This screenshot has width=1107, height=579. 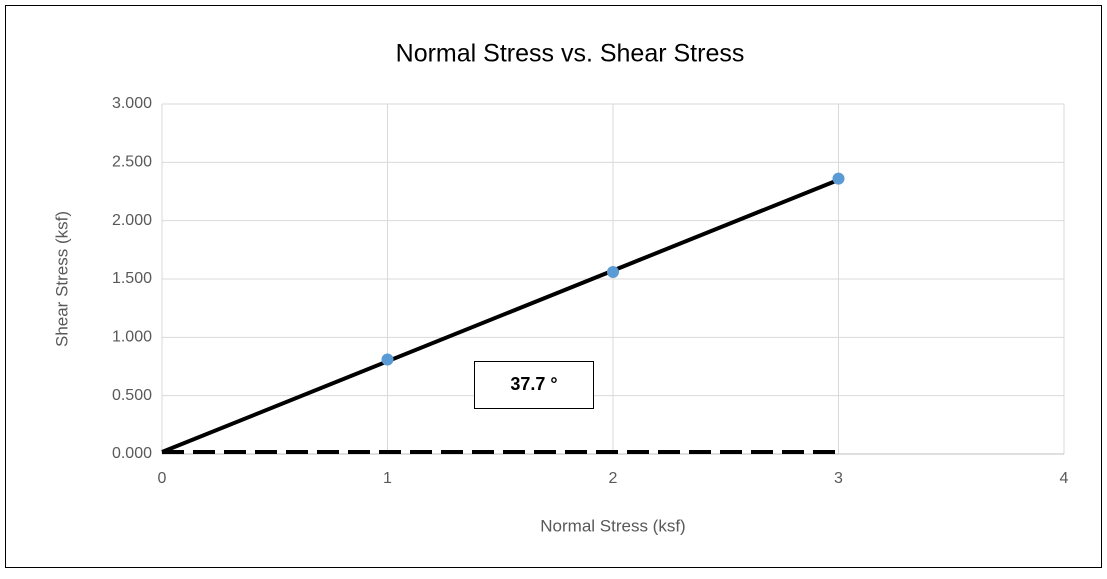 I want to click on y-tick-label: 1.500, so click(x=132, y=278).